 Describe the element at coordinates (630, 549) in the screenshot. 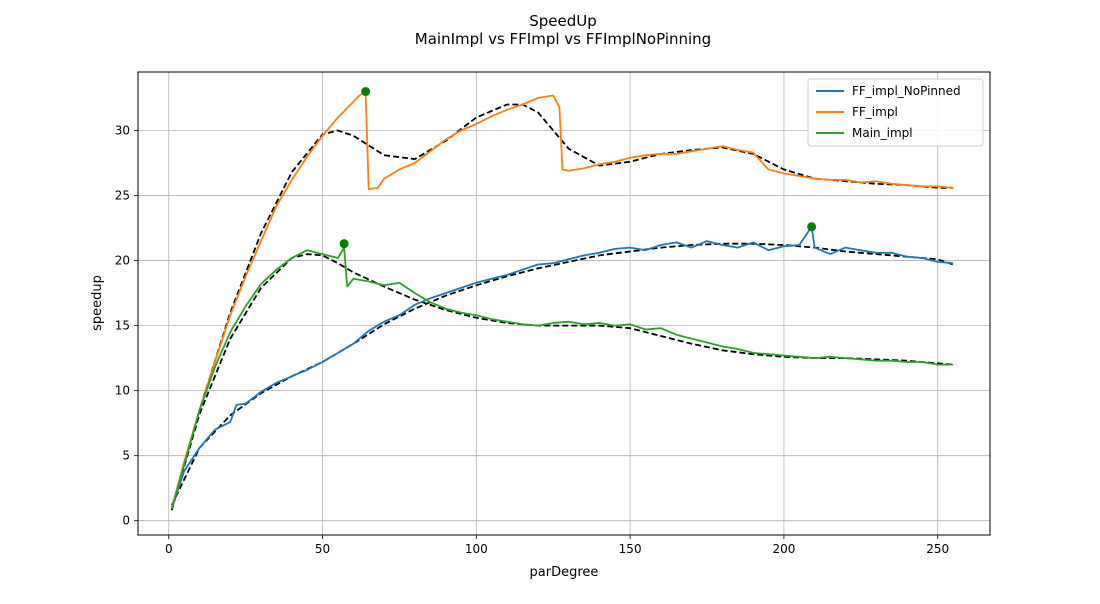

I see `x-tick-label: 150` at that location.